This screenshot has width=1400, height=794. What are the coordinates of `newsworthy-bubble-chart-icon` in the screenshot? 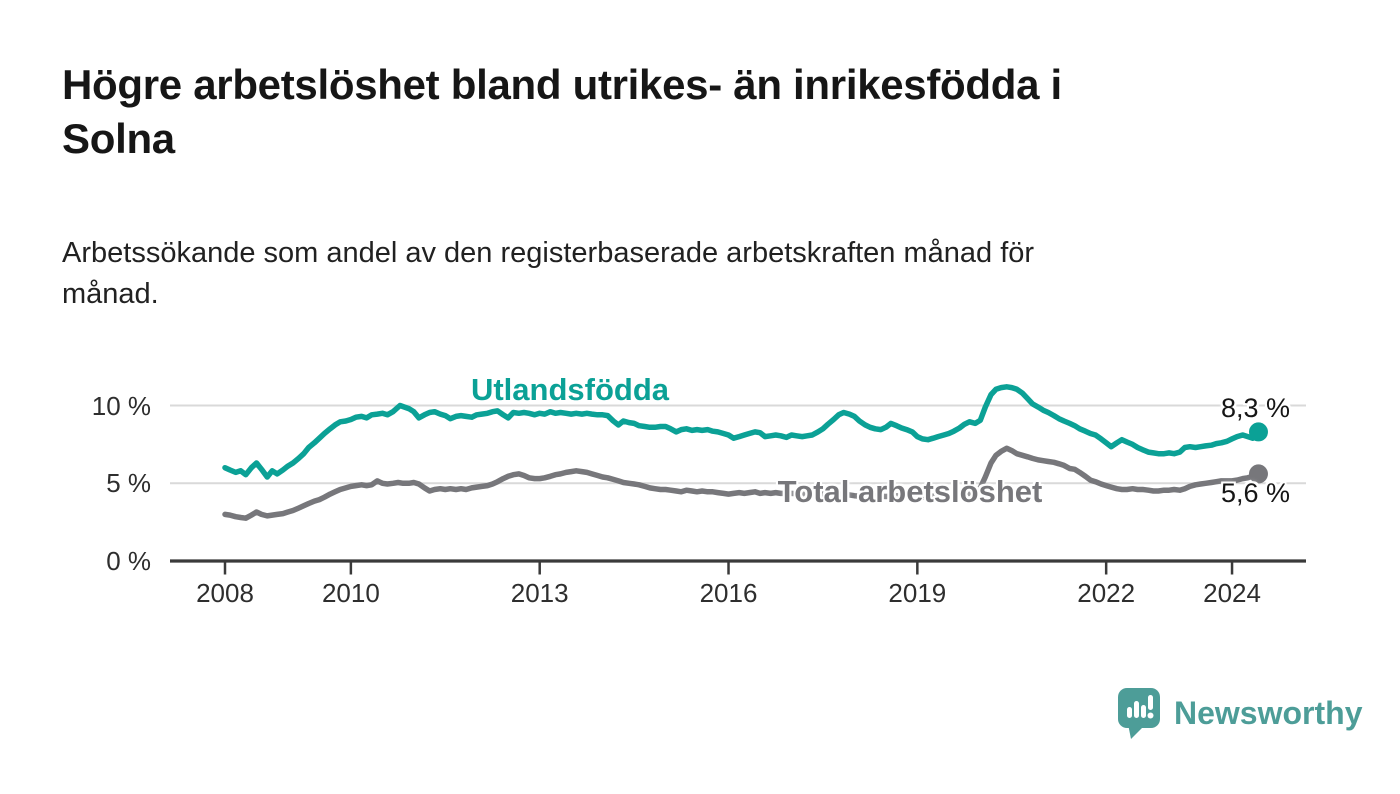 It's located at (1139, 713).